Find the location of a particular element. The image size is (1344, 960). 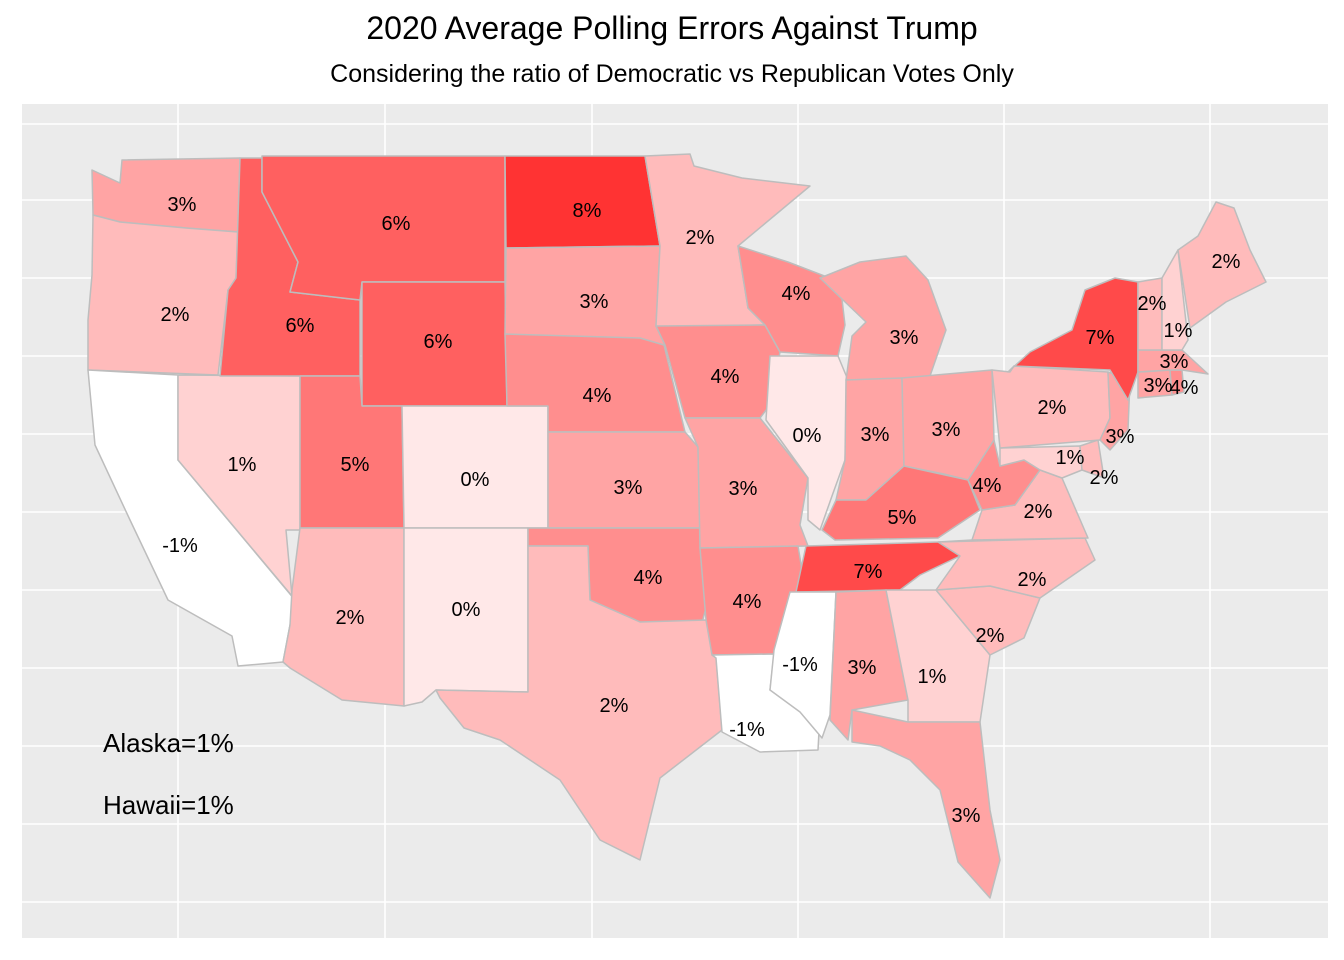

state-label-west-virginia: 4% is located at coordinates (987, 486).